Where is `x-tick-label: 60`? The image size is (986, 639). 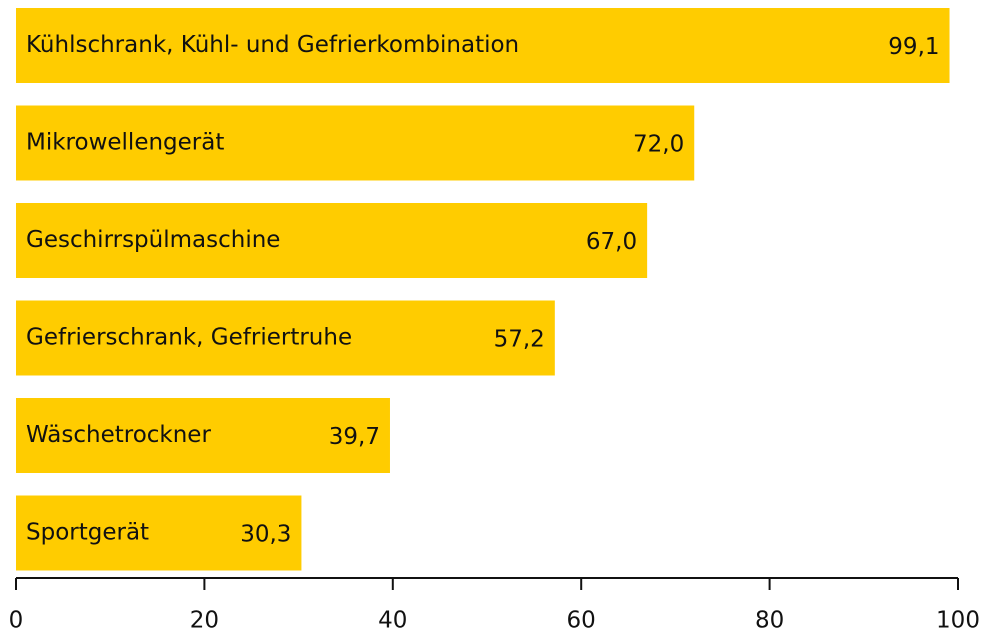 x-tick-label: 60 is located at coordinates (581, 621).